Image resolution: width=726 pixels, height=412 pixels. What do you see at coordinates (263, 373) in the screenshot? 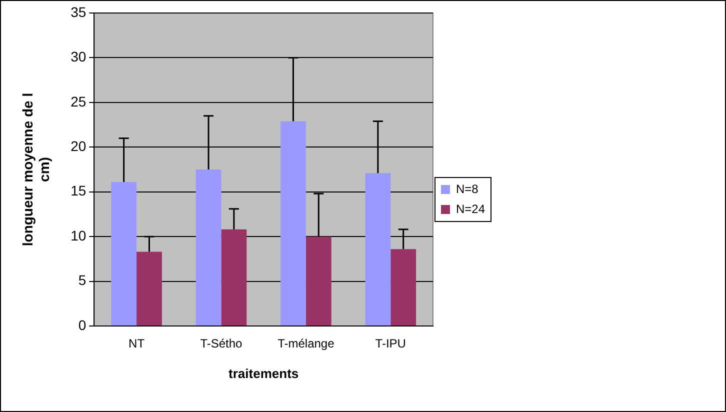
I see `x-axis-title: traitements` at bounding box center [263, 373].